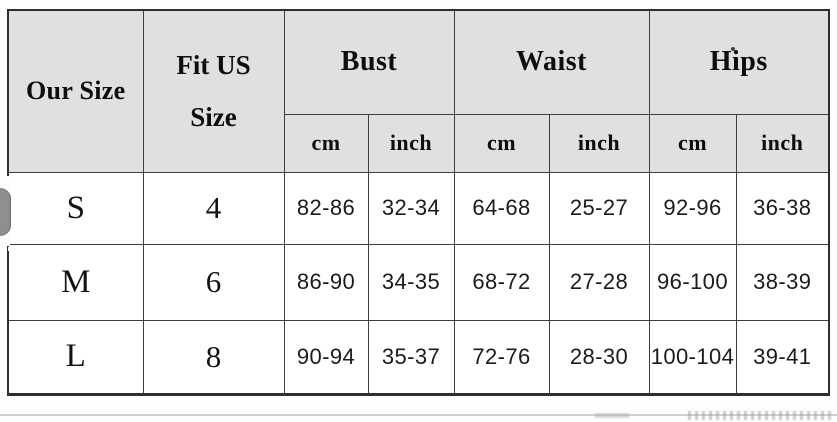 The height and width of the screenshot is (422, 837). What do you see at coordinates (411, 143) in the screenshot?
I see `header-bust-inch: inch` at bounding box center [411, 143].